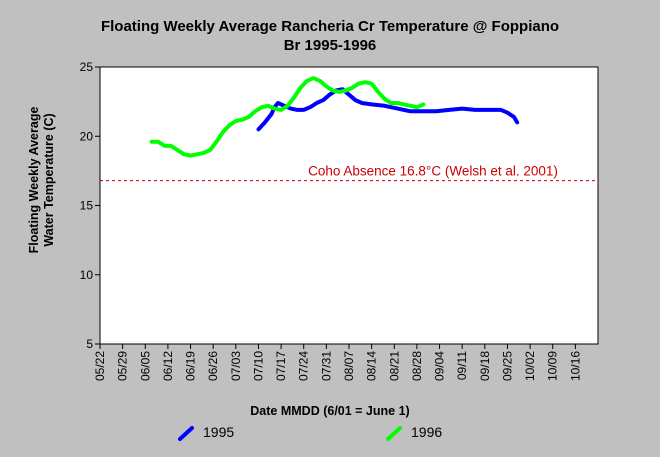 This screenshot has width=660, height=457. Describe the element at coordinates (186, 433) in the screenshot. I see `legend-marker-1995` at that location.